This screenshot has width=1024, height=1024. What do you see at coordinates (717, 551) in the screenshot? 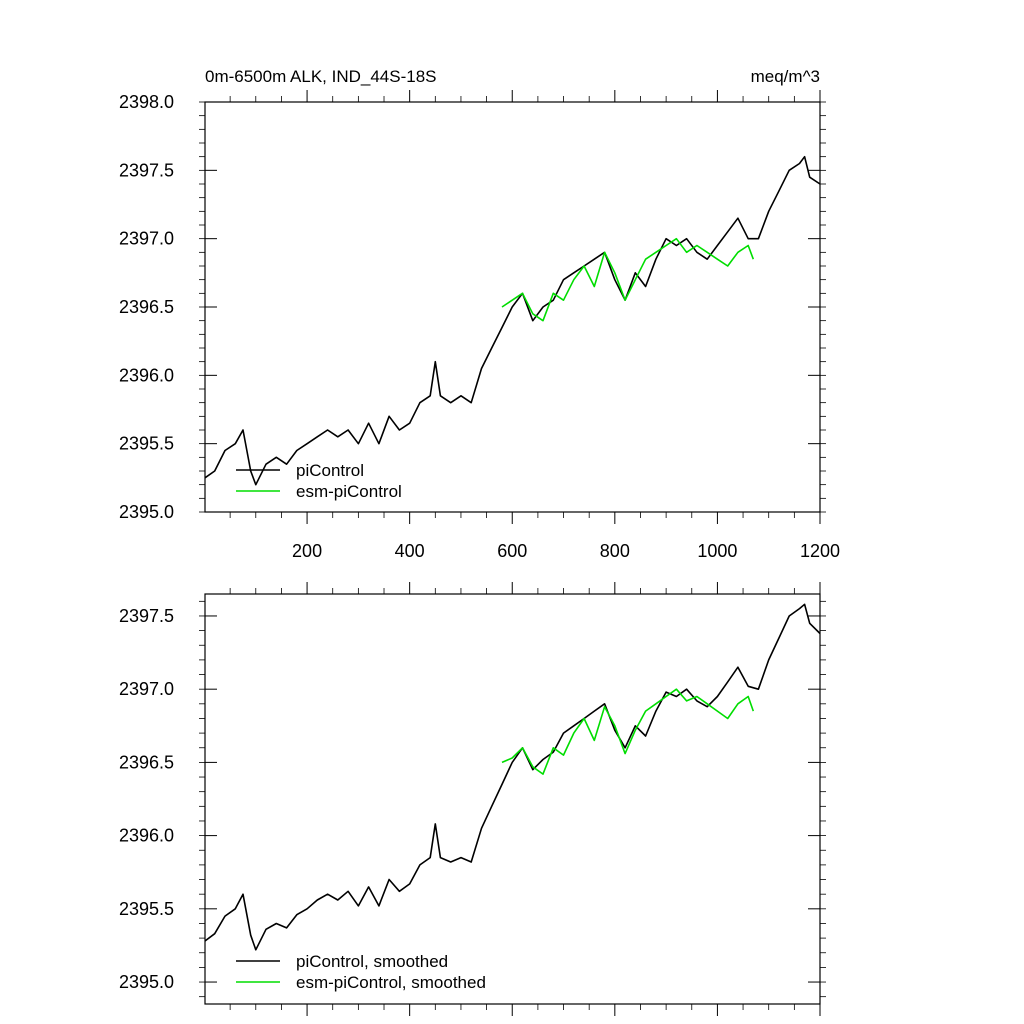
I see `x-tick-label: 1000` at bounding box center [717, 551].